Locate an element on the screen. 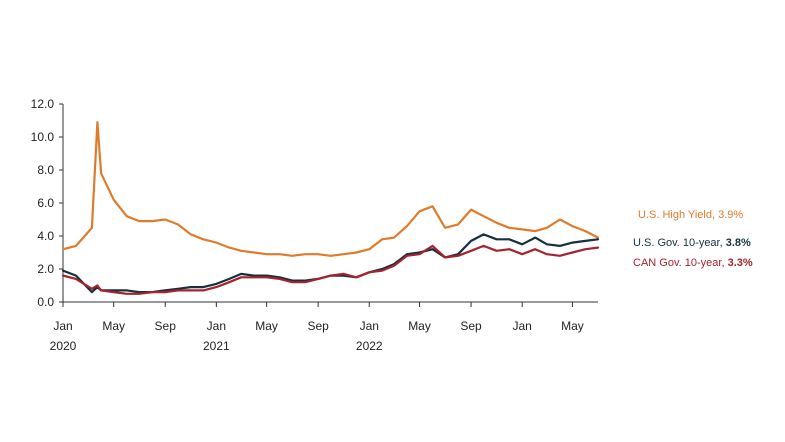  x-tick-year-label: 2022 is located at coordinates (369, 346).